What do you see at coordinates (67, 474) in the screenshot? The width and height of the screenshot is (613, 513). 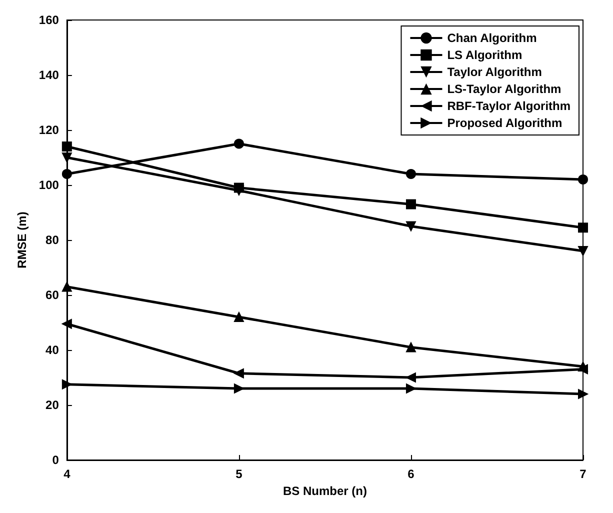 I see `x-tick-label: 4` at bounding box center [67, 474].